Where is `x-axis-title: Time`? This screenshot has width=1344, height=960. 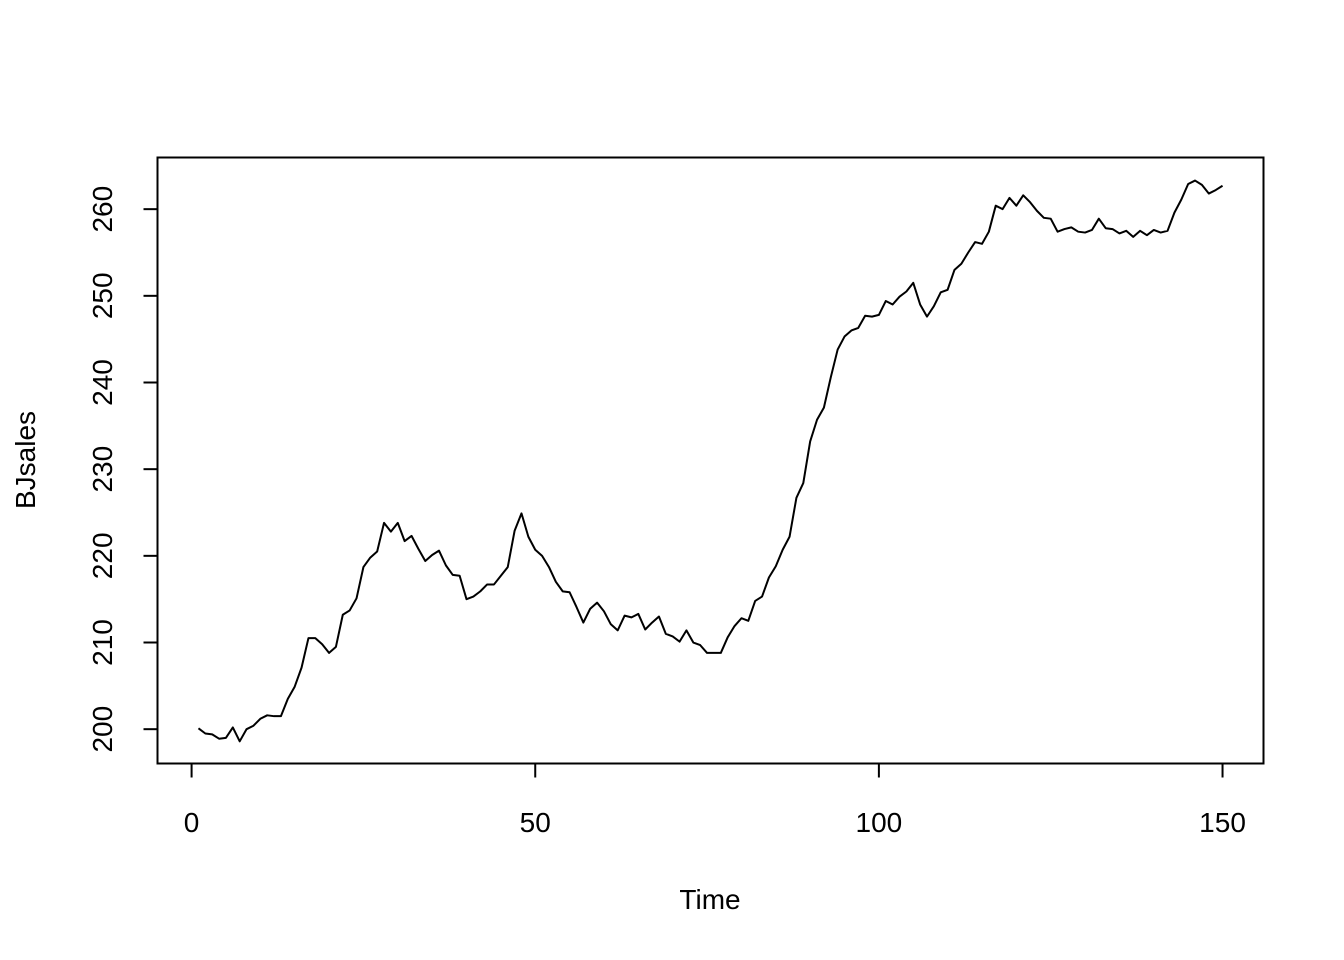
x-axis-title: Time is located at coordinates (709, 899).